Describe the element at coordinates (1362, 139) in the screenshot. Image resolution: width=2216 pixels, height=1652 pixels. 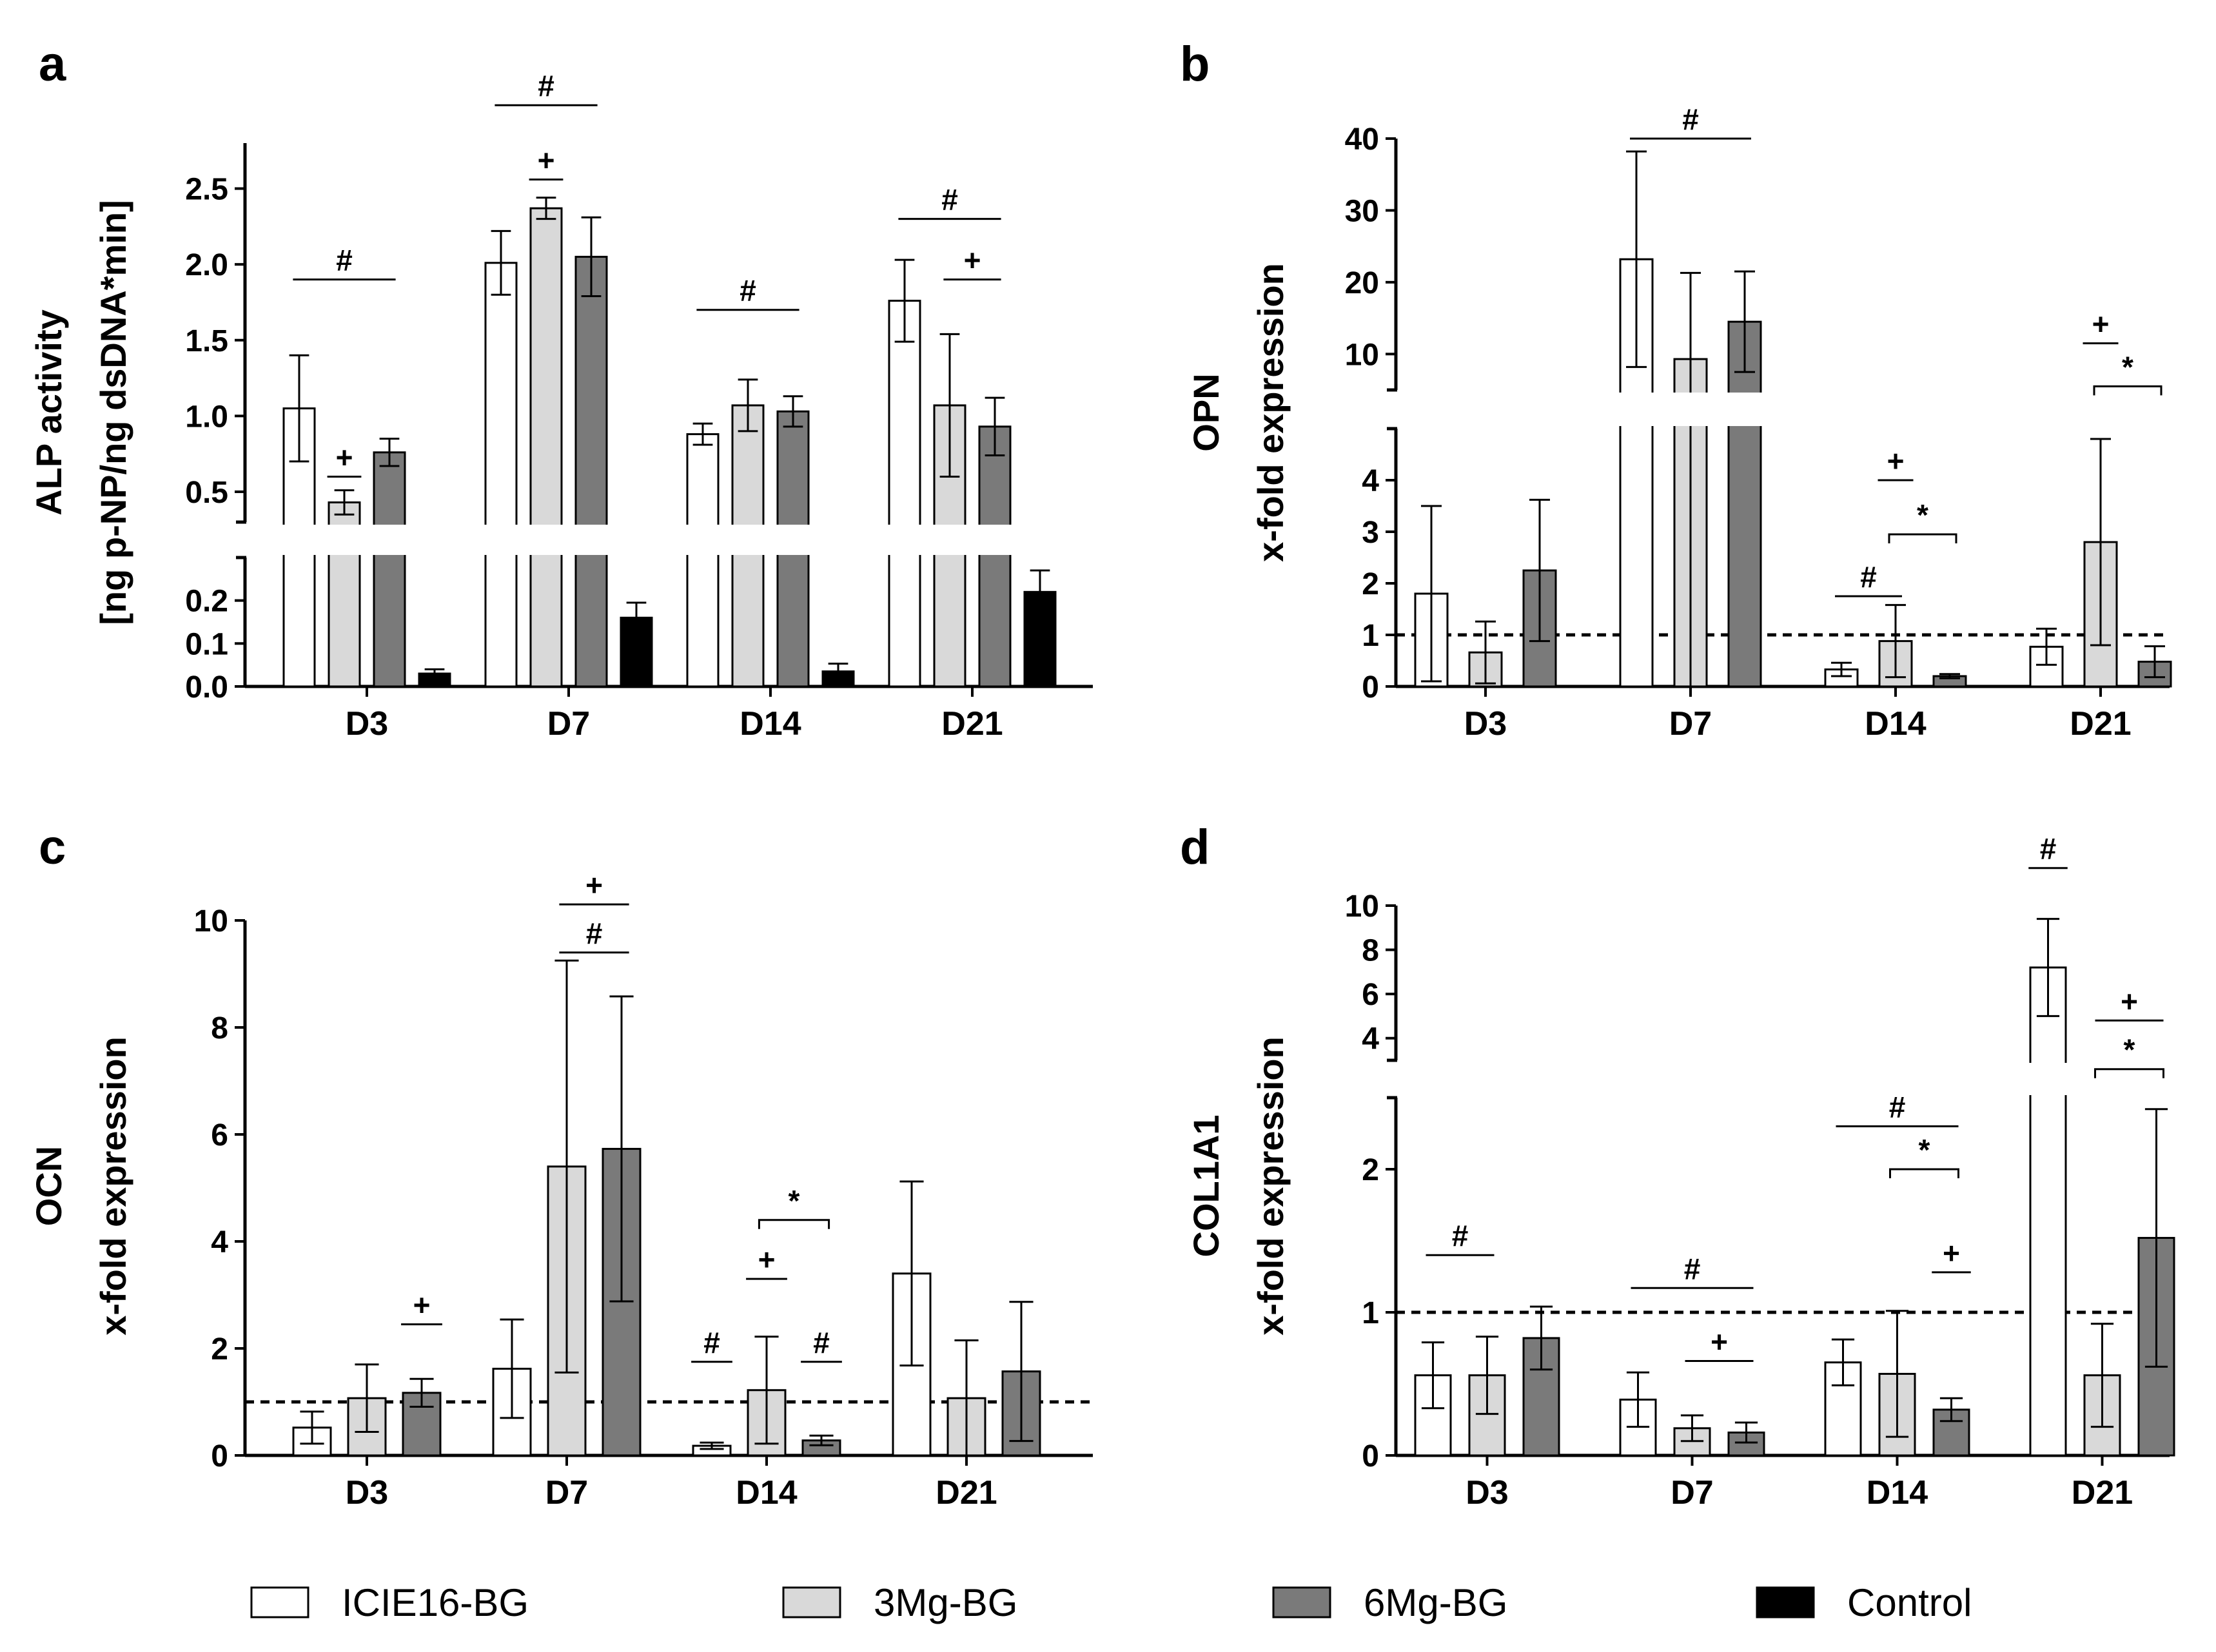
I see `y-tick-label: 40` at that location.